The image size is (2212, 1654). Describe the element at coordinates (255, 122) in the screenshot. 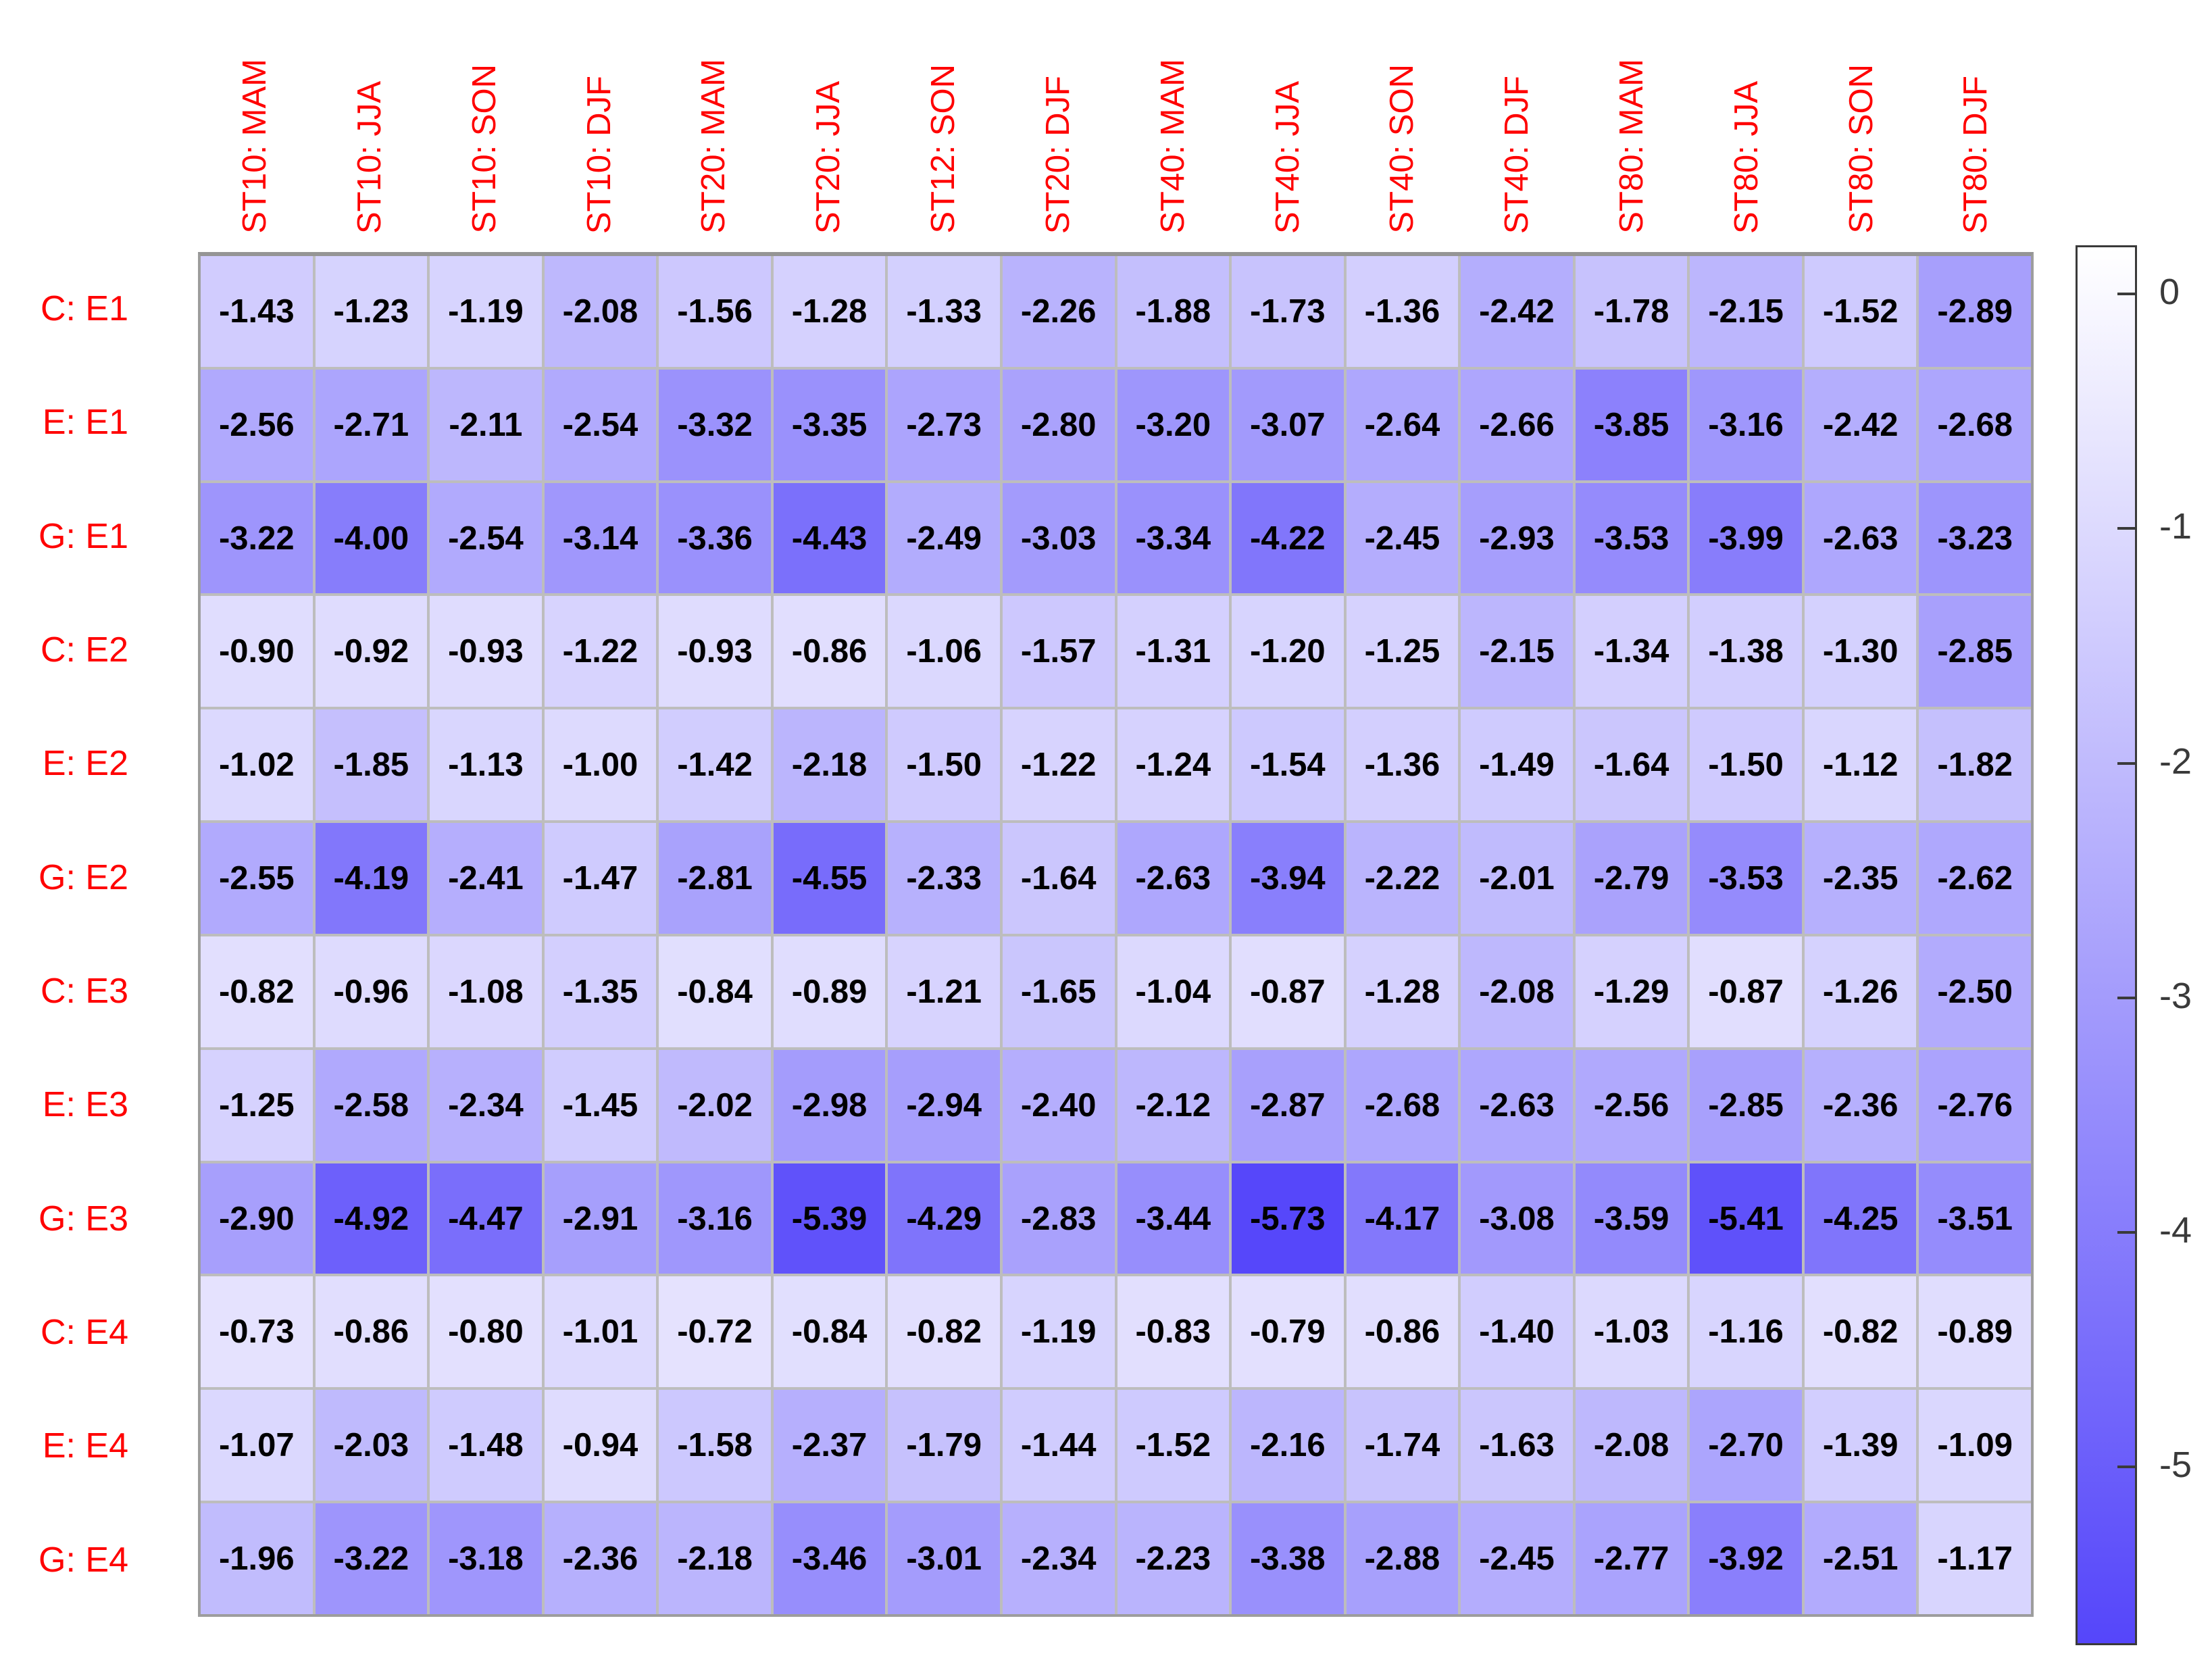

I see `column-header: ST10: MAM` at that location.